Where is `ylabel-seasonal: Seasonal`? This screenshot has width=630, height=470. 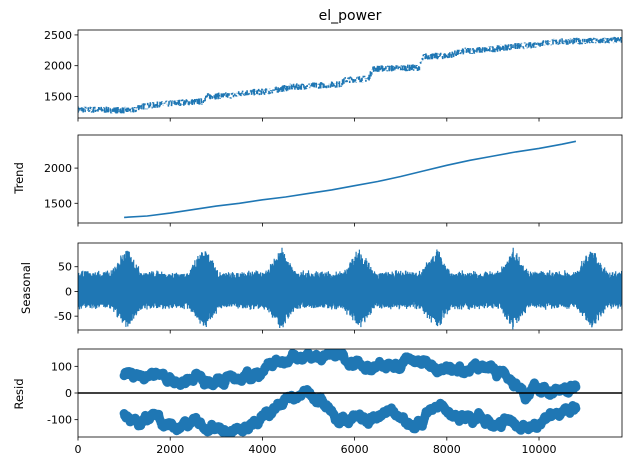
ylabel-seasonal: Seasonal is located at coordinates (26, 288).